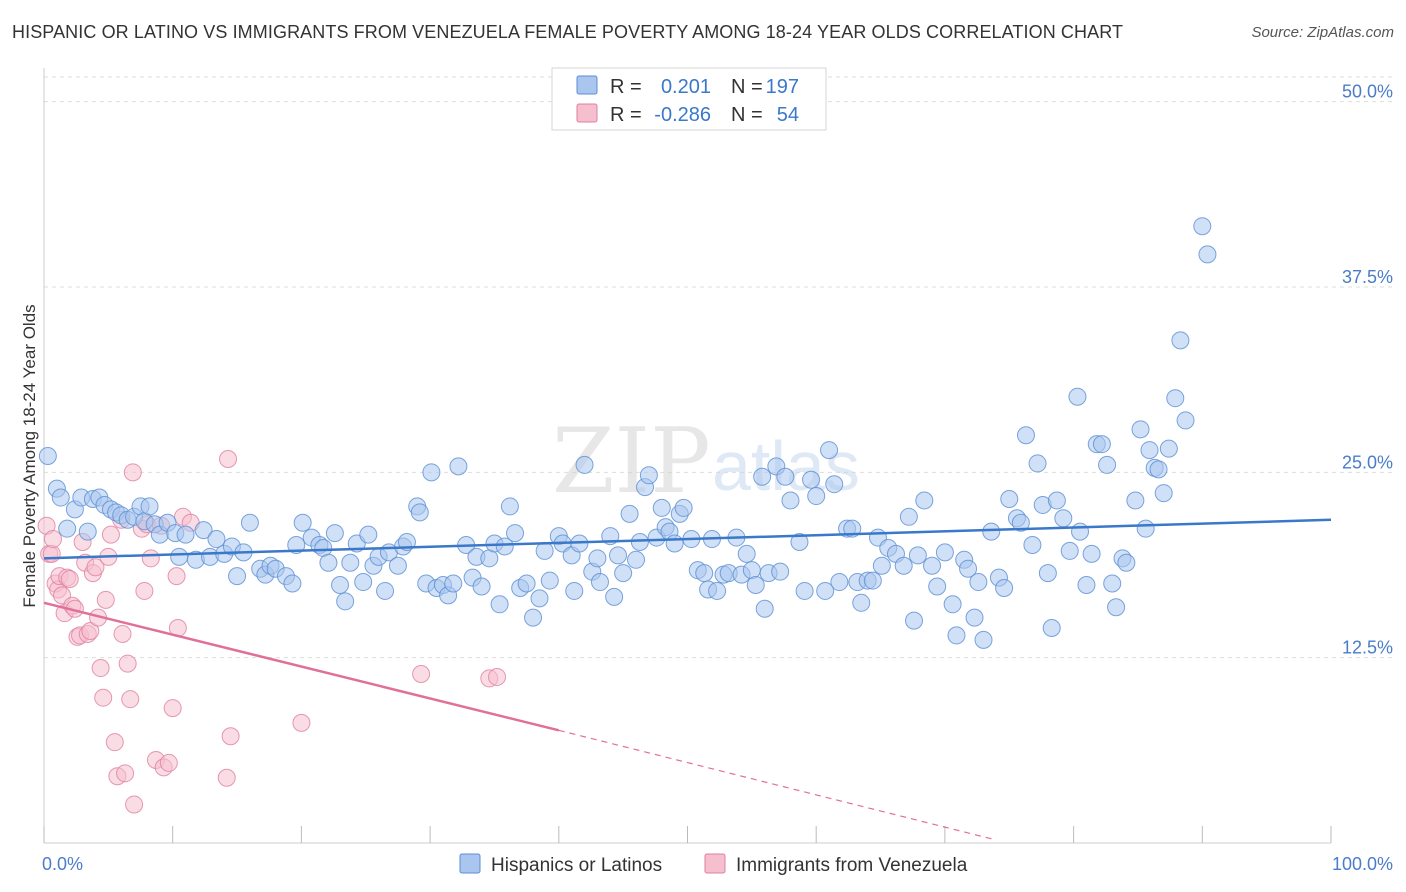 The height and width of the screenshot is (892, 1406). I want to click on legend-r-label-2: R =, so click(626, 115).